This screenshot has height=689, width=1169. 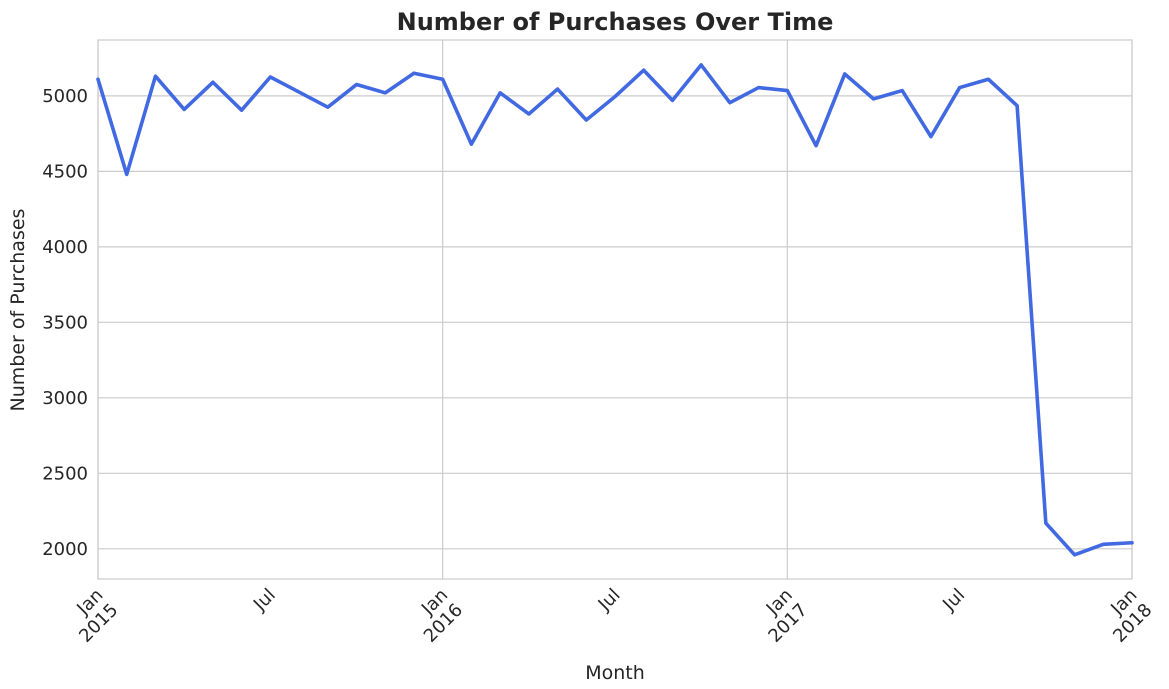 What do you see at coordinates (1125, 616) in the screenshot?
I see `x-tick-label: Jan2018` at bounding box center [1125, 616].